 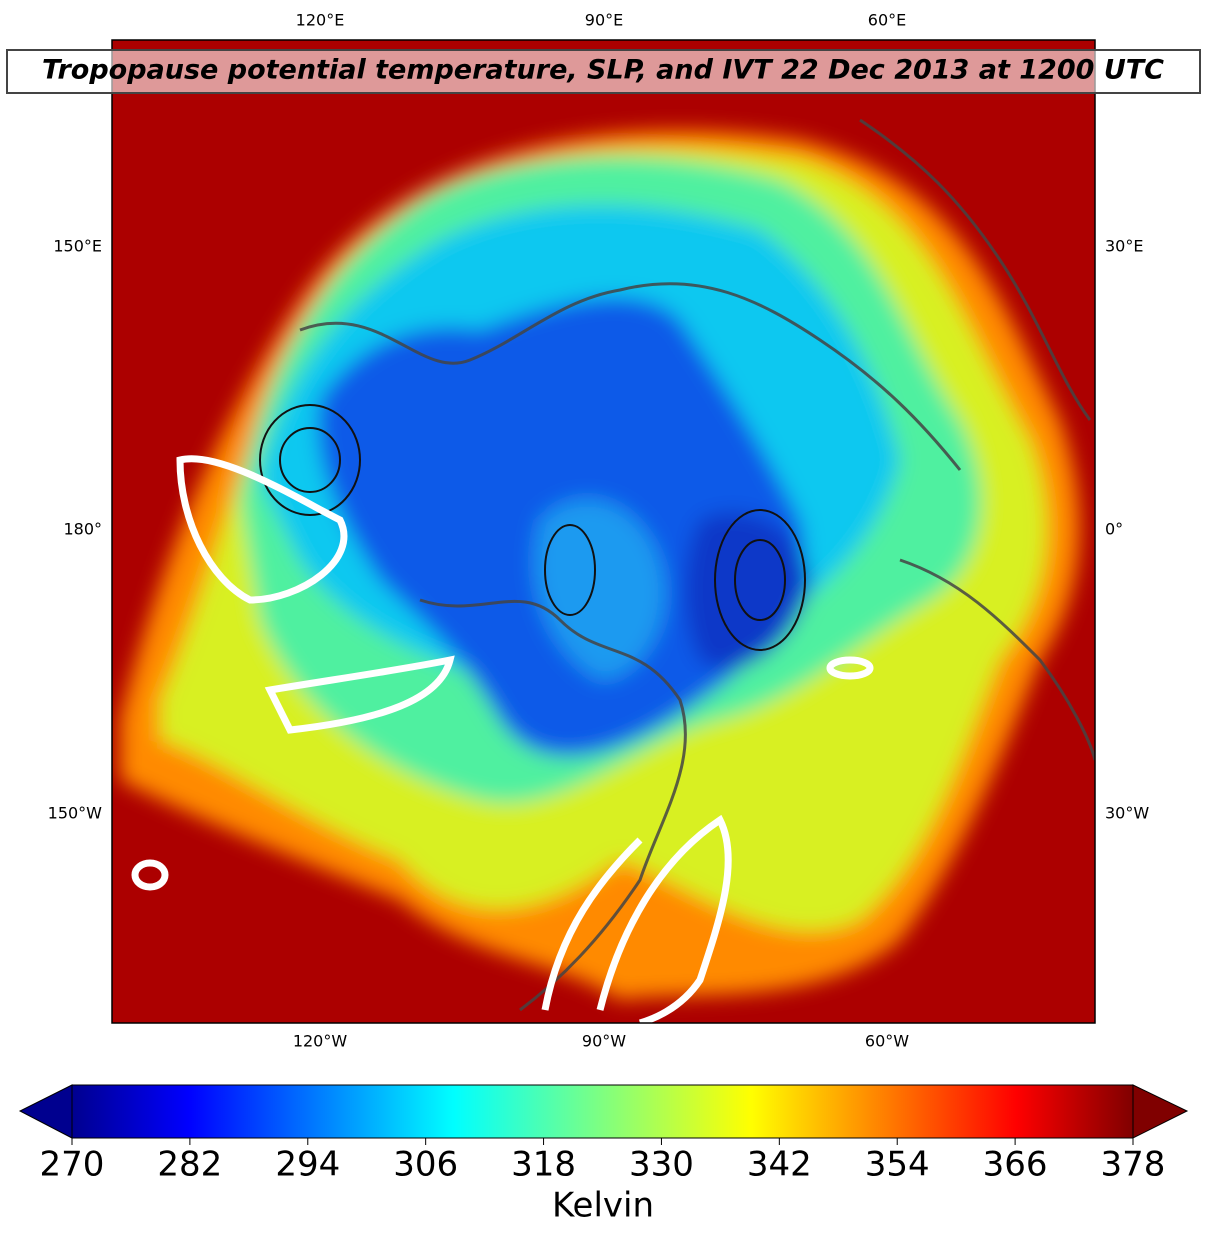 What do you see at coordinates (45, 1111) in the screenshot?
I see `colorbar-extend-low` at bounding box center [45, 1111].